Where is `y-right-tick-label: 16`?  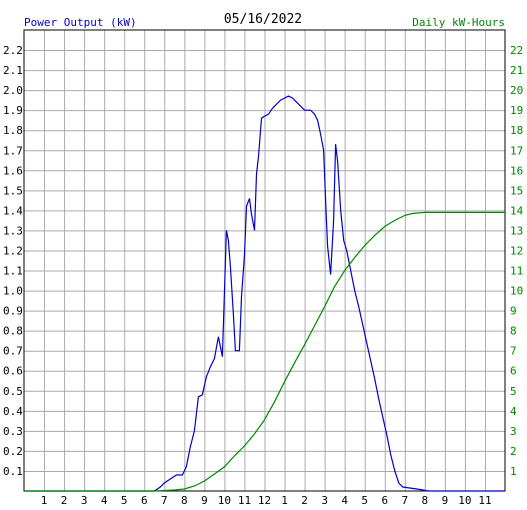
y-right-tick-label: 16 is located at coordinates (516, 170).